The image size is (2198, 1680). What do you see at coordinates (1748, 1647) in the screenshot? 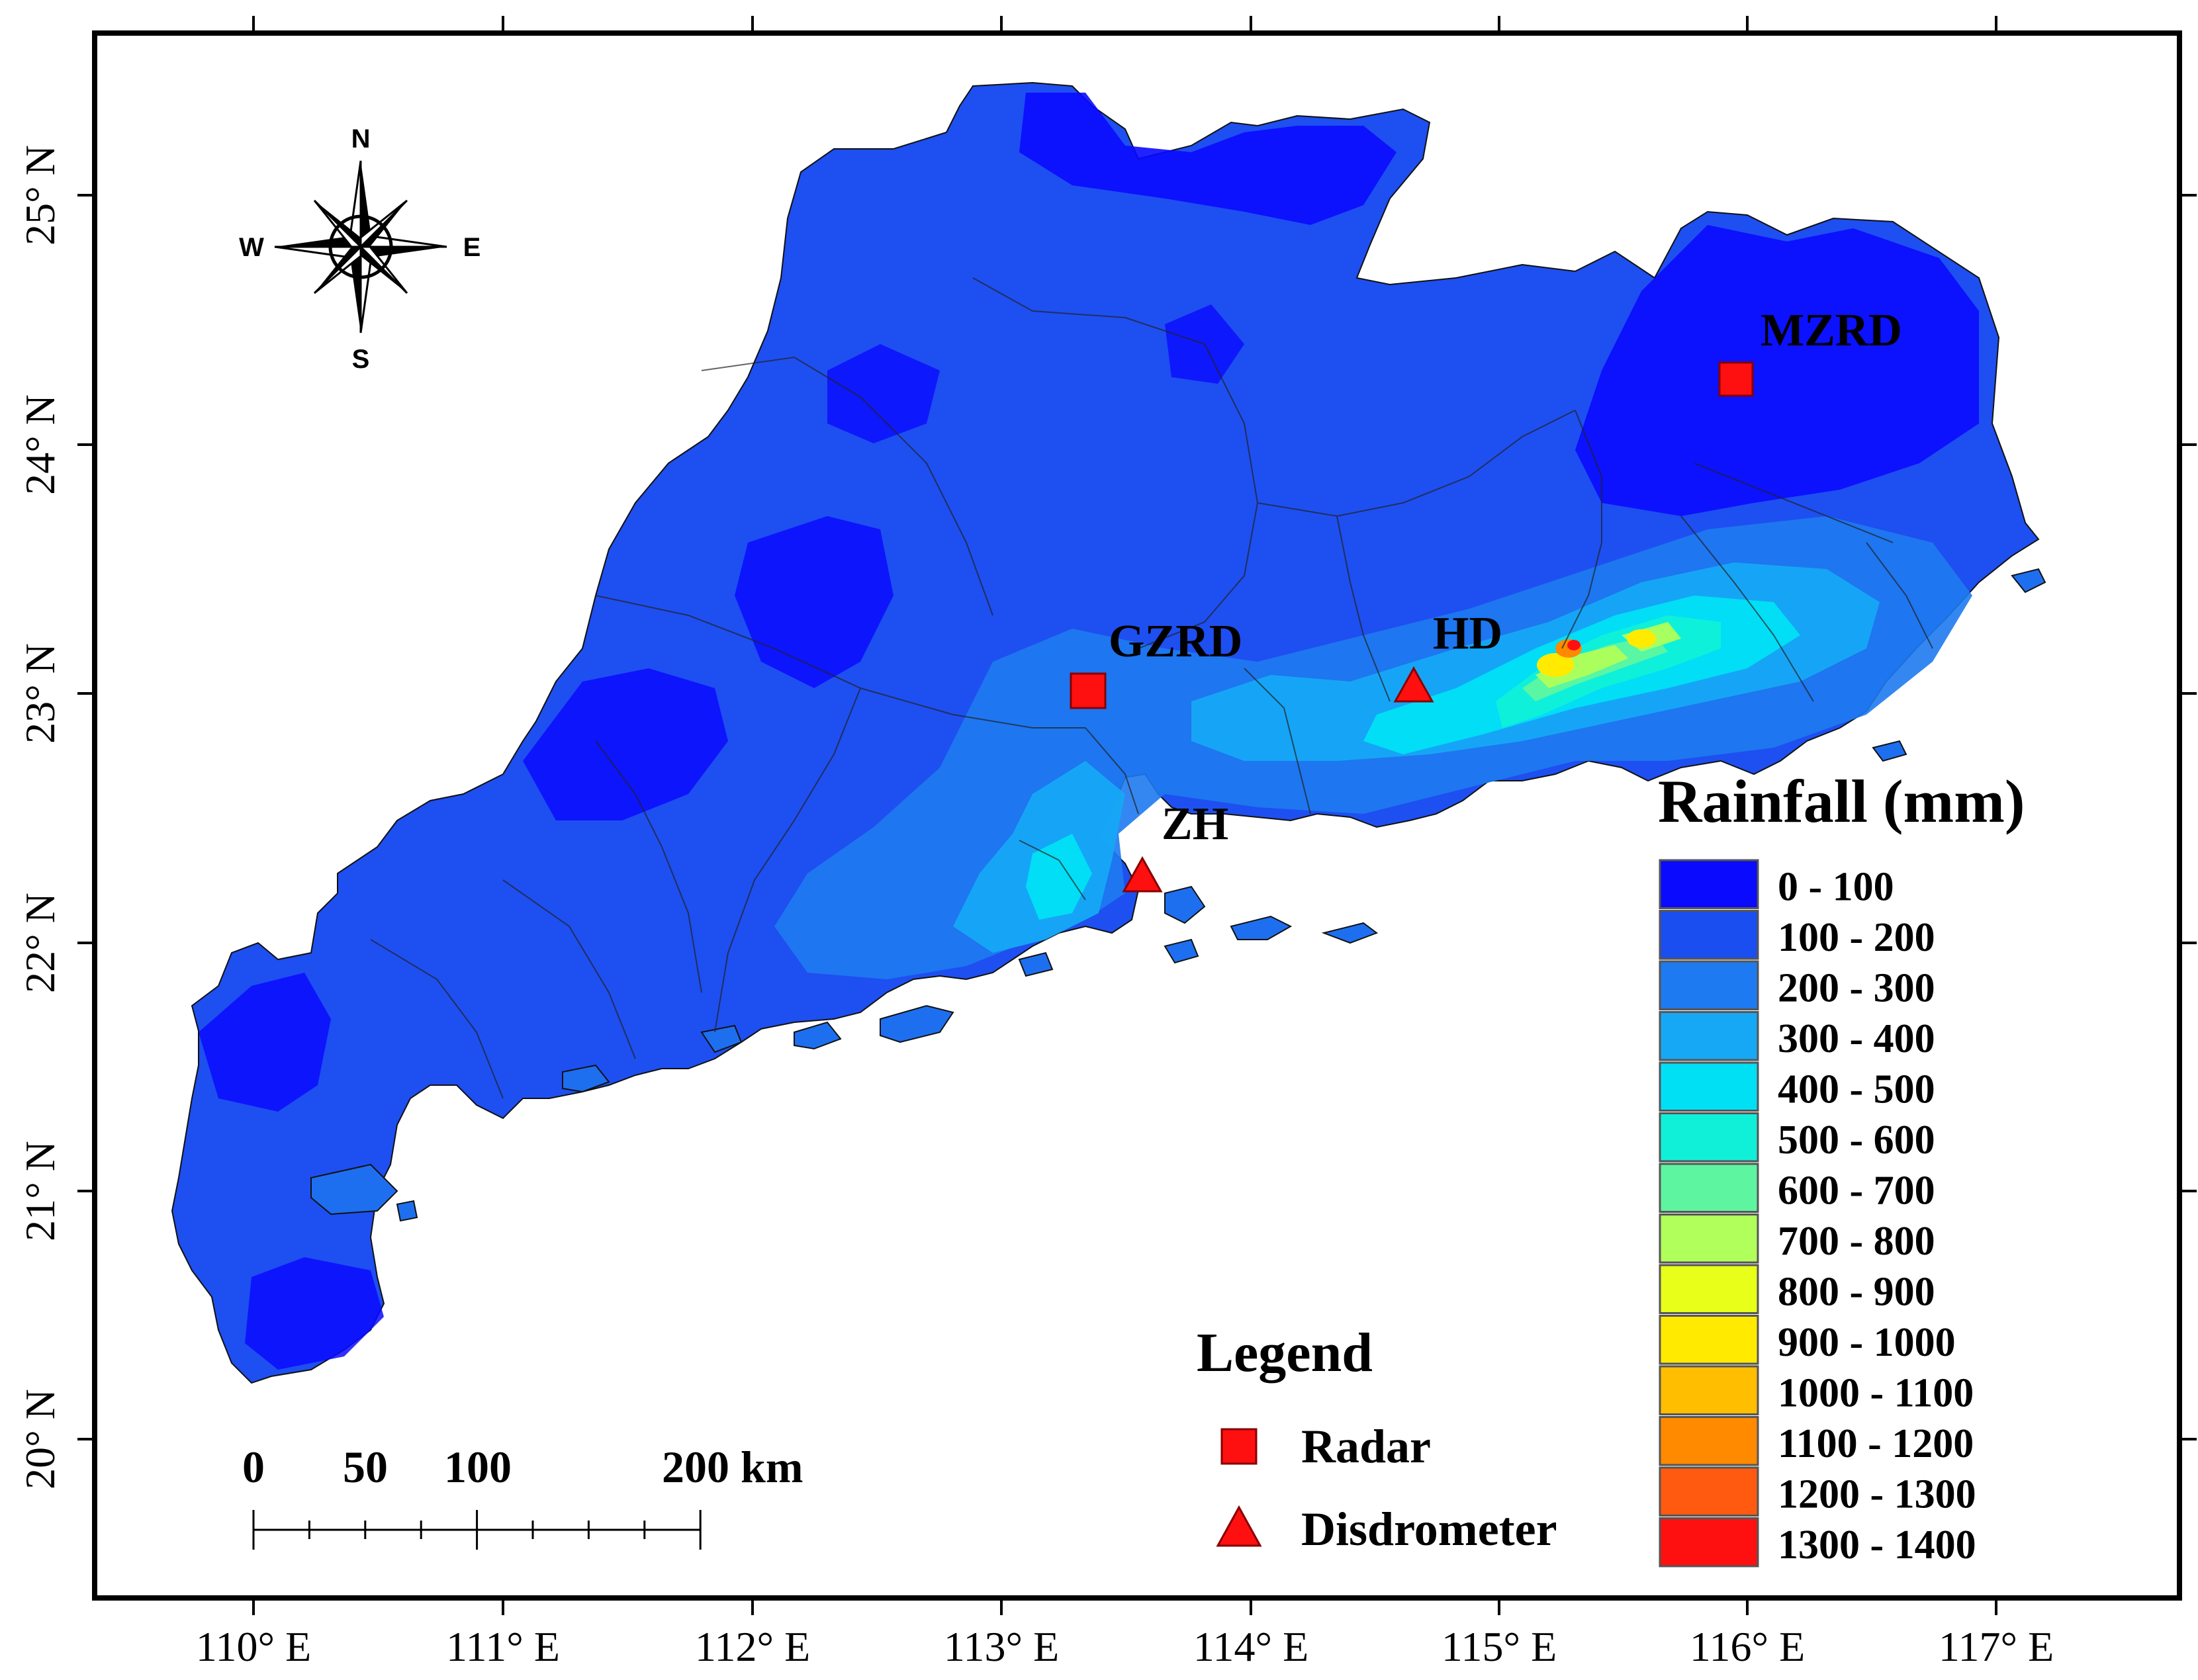
I see `x-tick-label: 116° E` at bounding box center [1748, 1647].